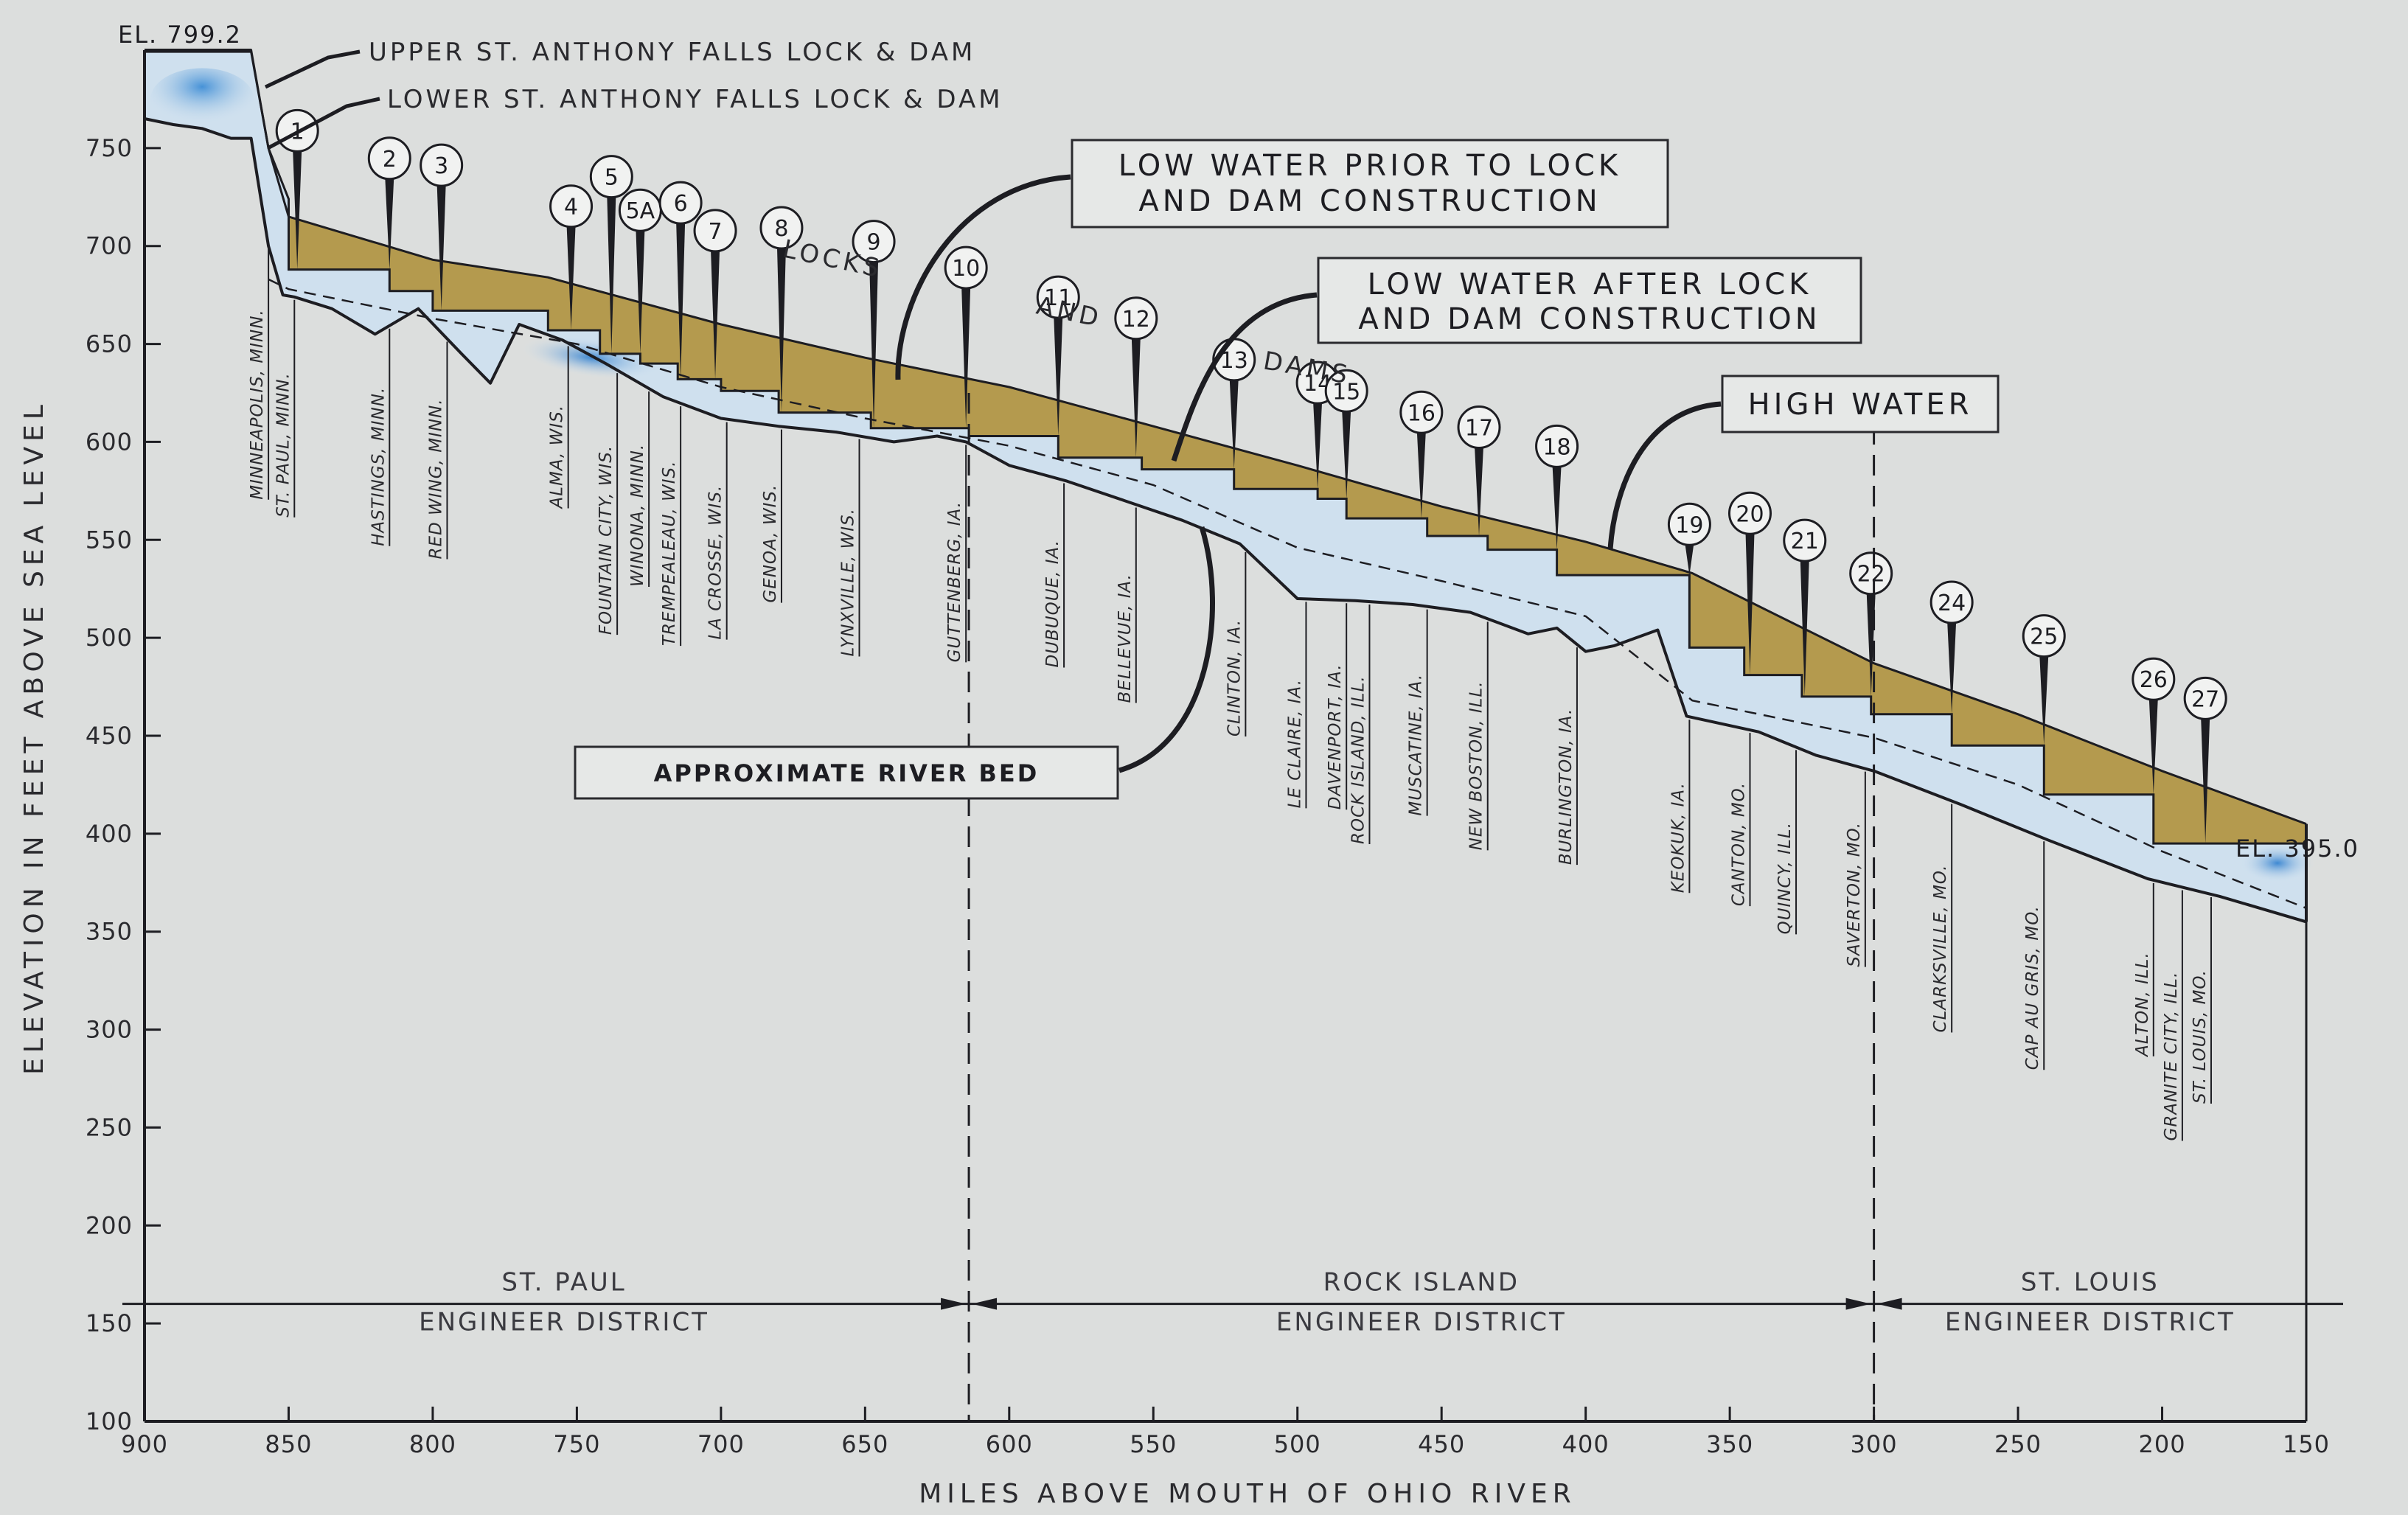 The width and height of the screenshot is (2408, 1515). I want to click on place-label: CAP AU GRIS, MO., so click(2032, 988).